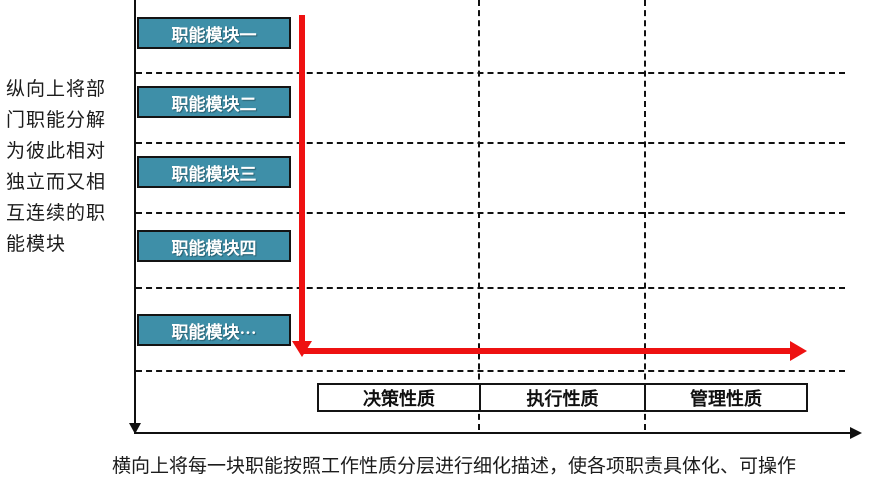 The height and width of the screenshot is (485, 869). What do you see at coordinates (546, 351) in the screenshot?
I see `red-arrow-horizontal-segment` at bounding box center [546, 351].